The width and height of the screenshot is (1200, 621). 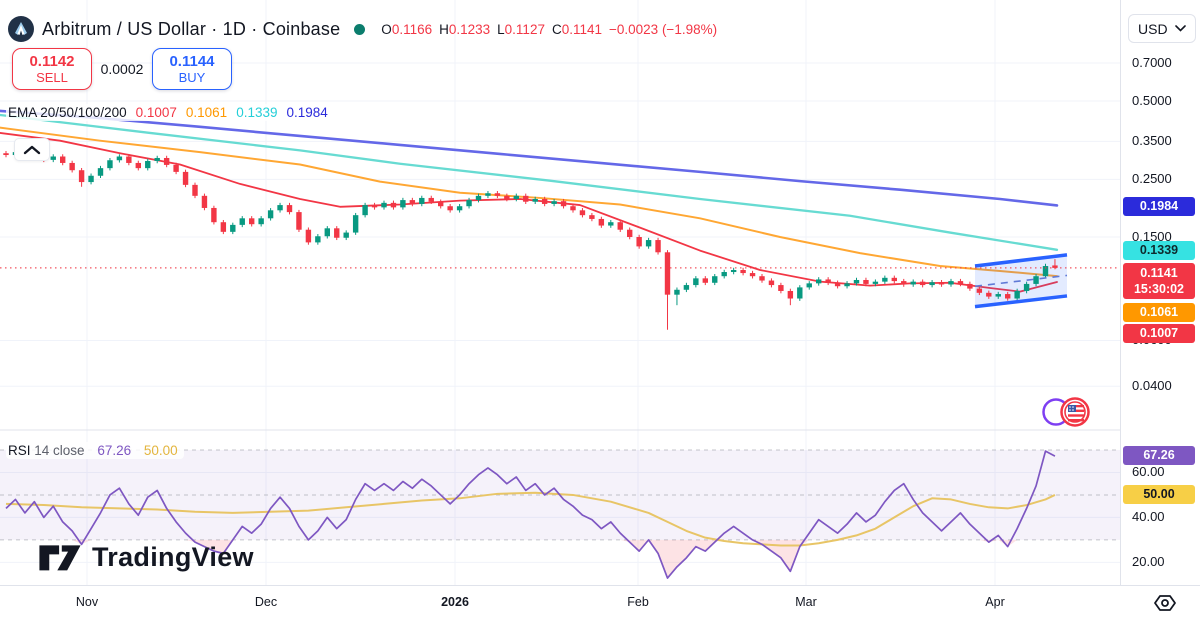 What do you see at coordinates (386, 29) in the screenshot?
I see `open-label: O` at bounding box center [386, 29].